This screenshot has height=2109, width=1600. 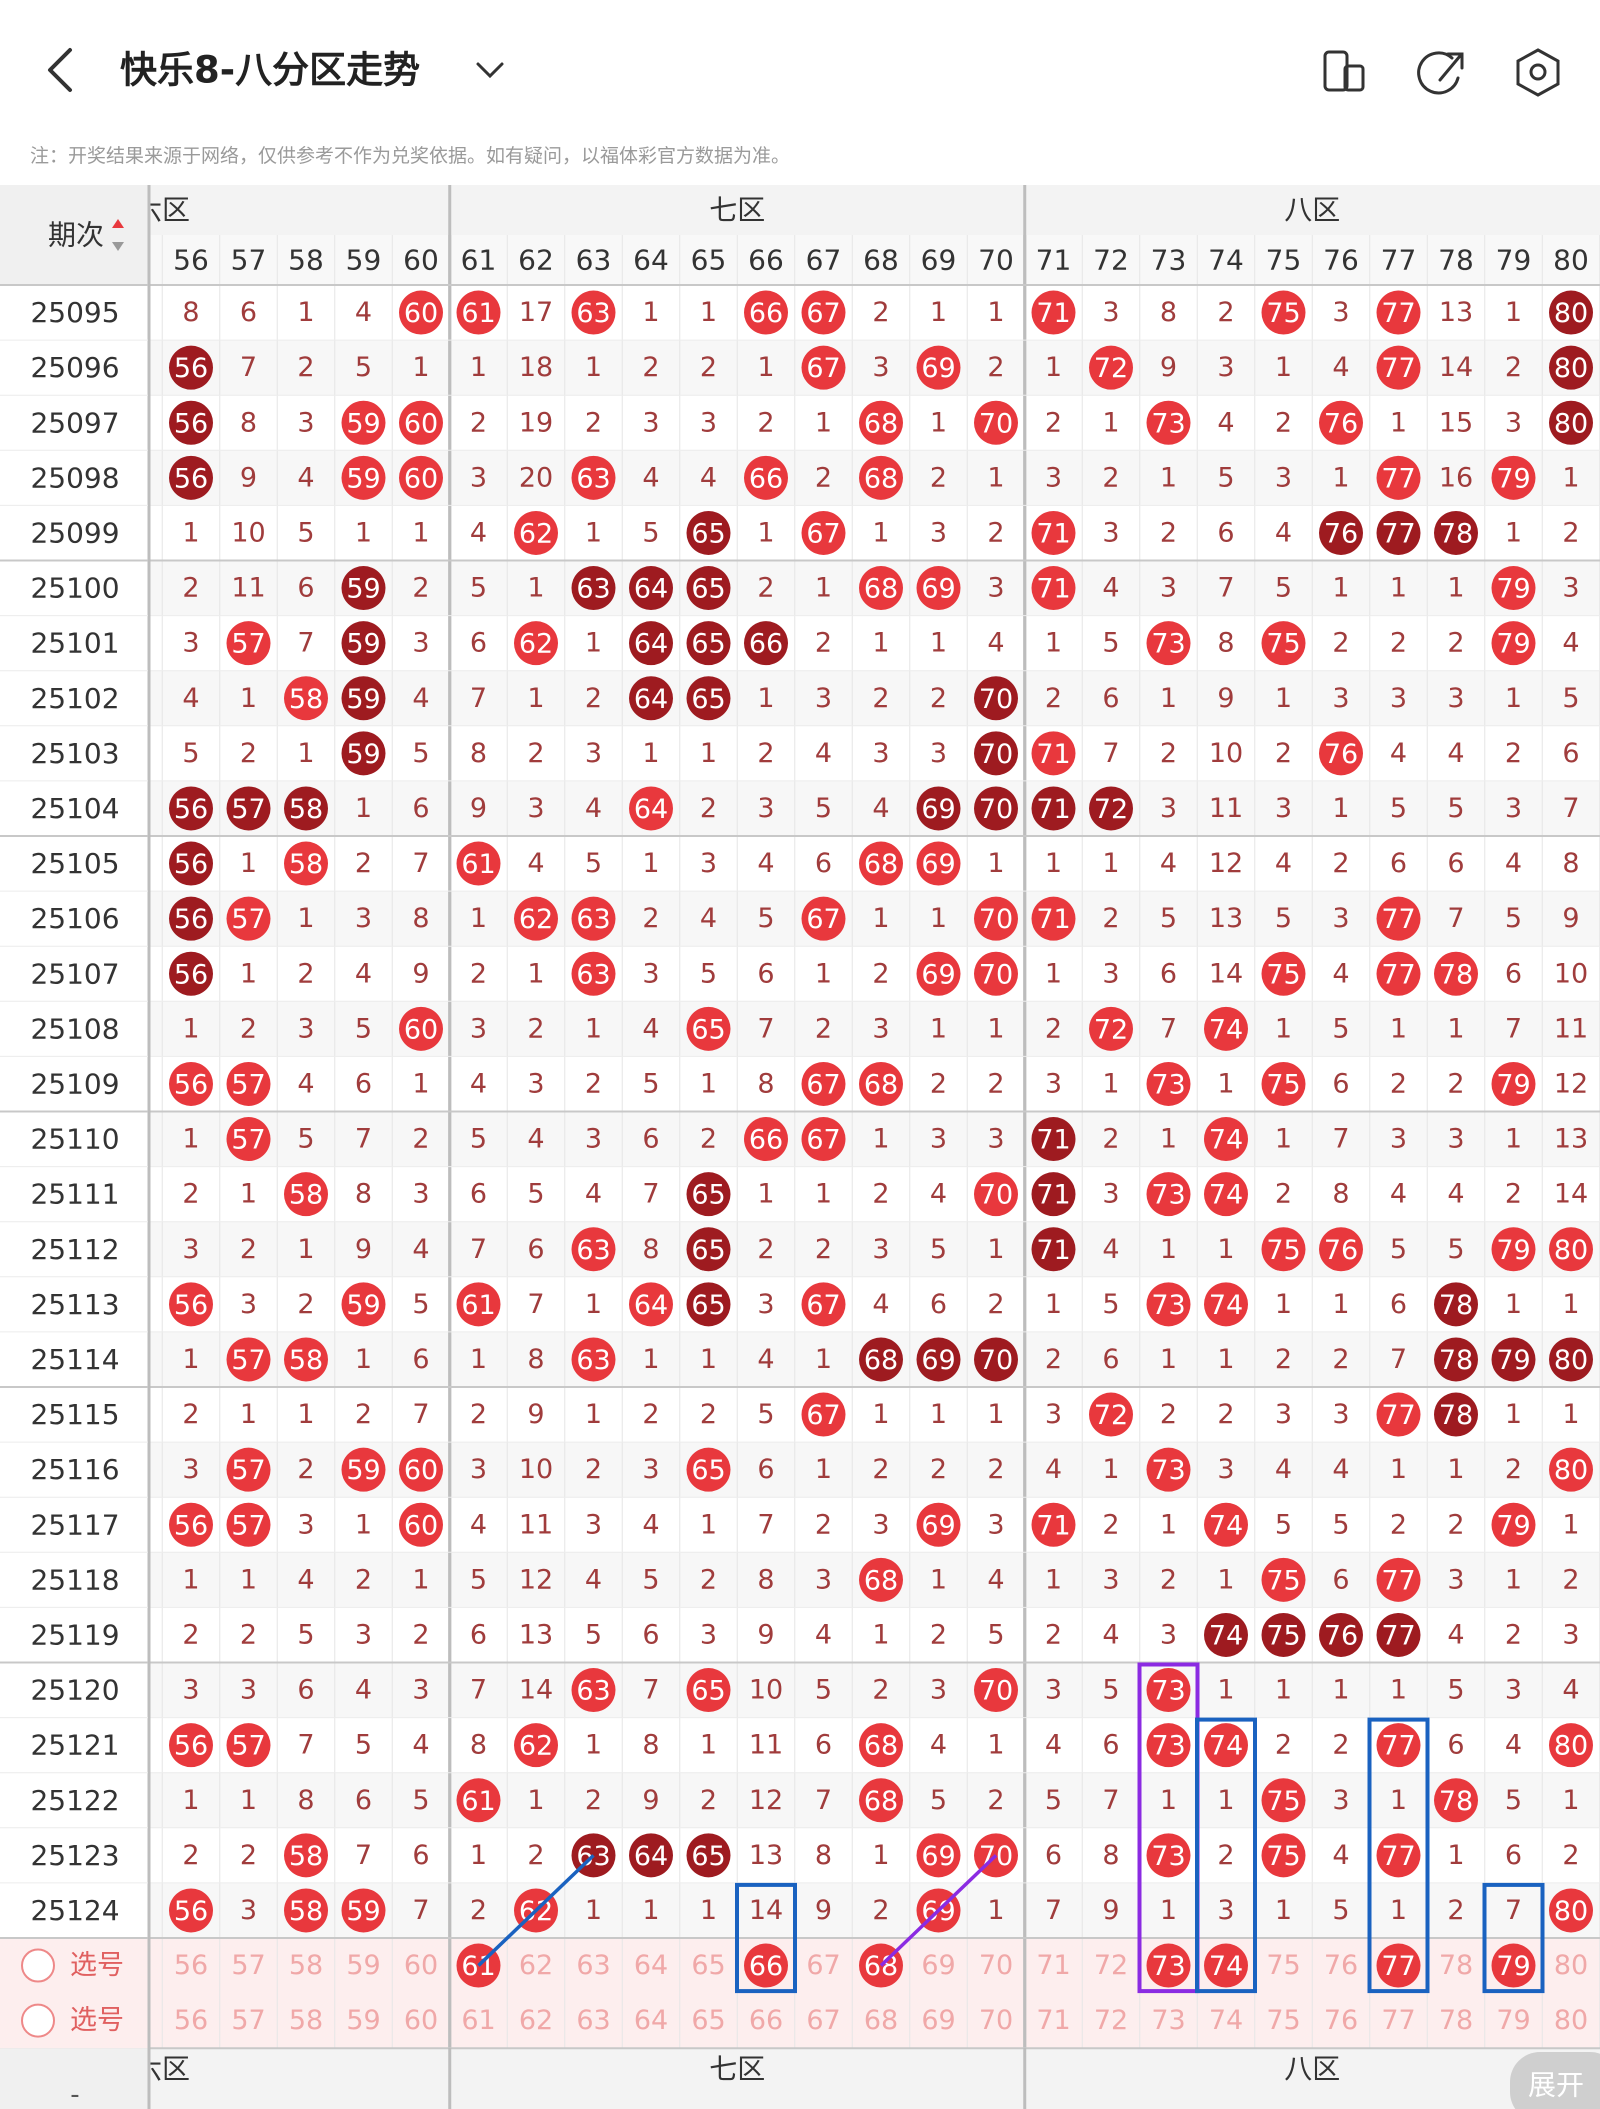 What do you see at coordinates (651, 644) in the screenshot?
I see `ball-number: 64` at bounding box center [651, 644].